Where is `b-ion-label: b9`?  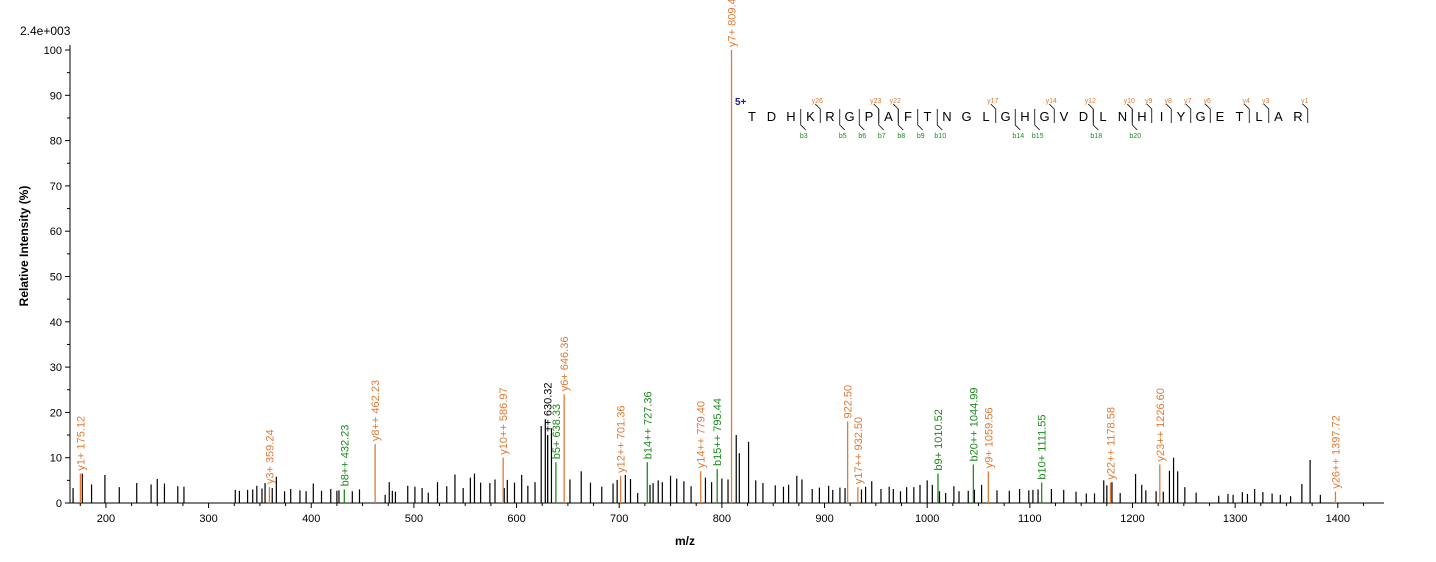 b-ion-label: b9 is located at coordinates (921, 136).